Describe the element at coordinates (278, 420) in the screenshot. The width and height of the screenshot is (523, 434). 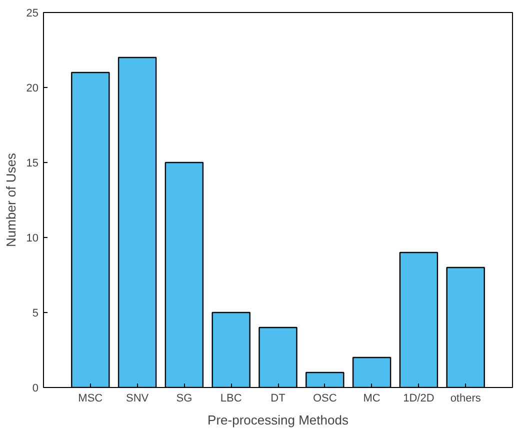
I see `x-axis-title: Pre-processing Methods` at that location.